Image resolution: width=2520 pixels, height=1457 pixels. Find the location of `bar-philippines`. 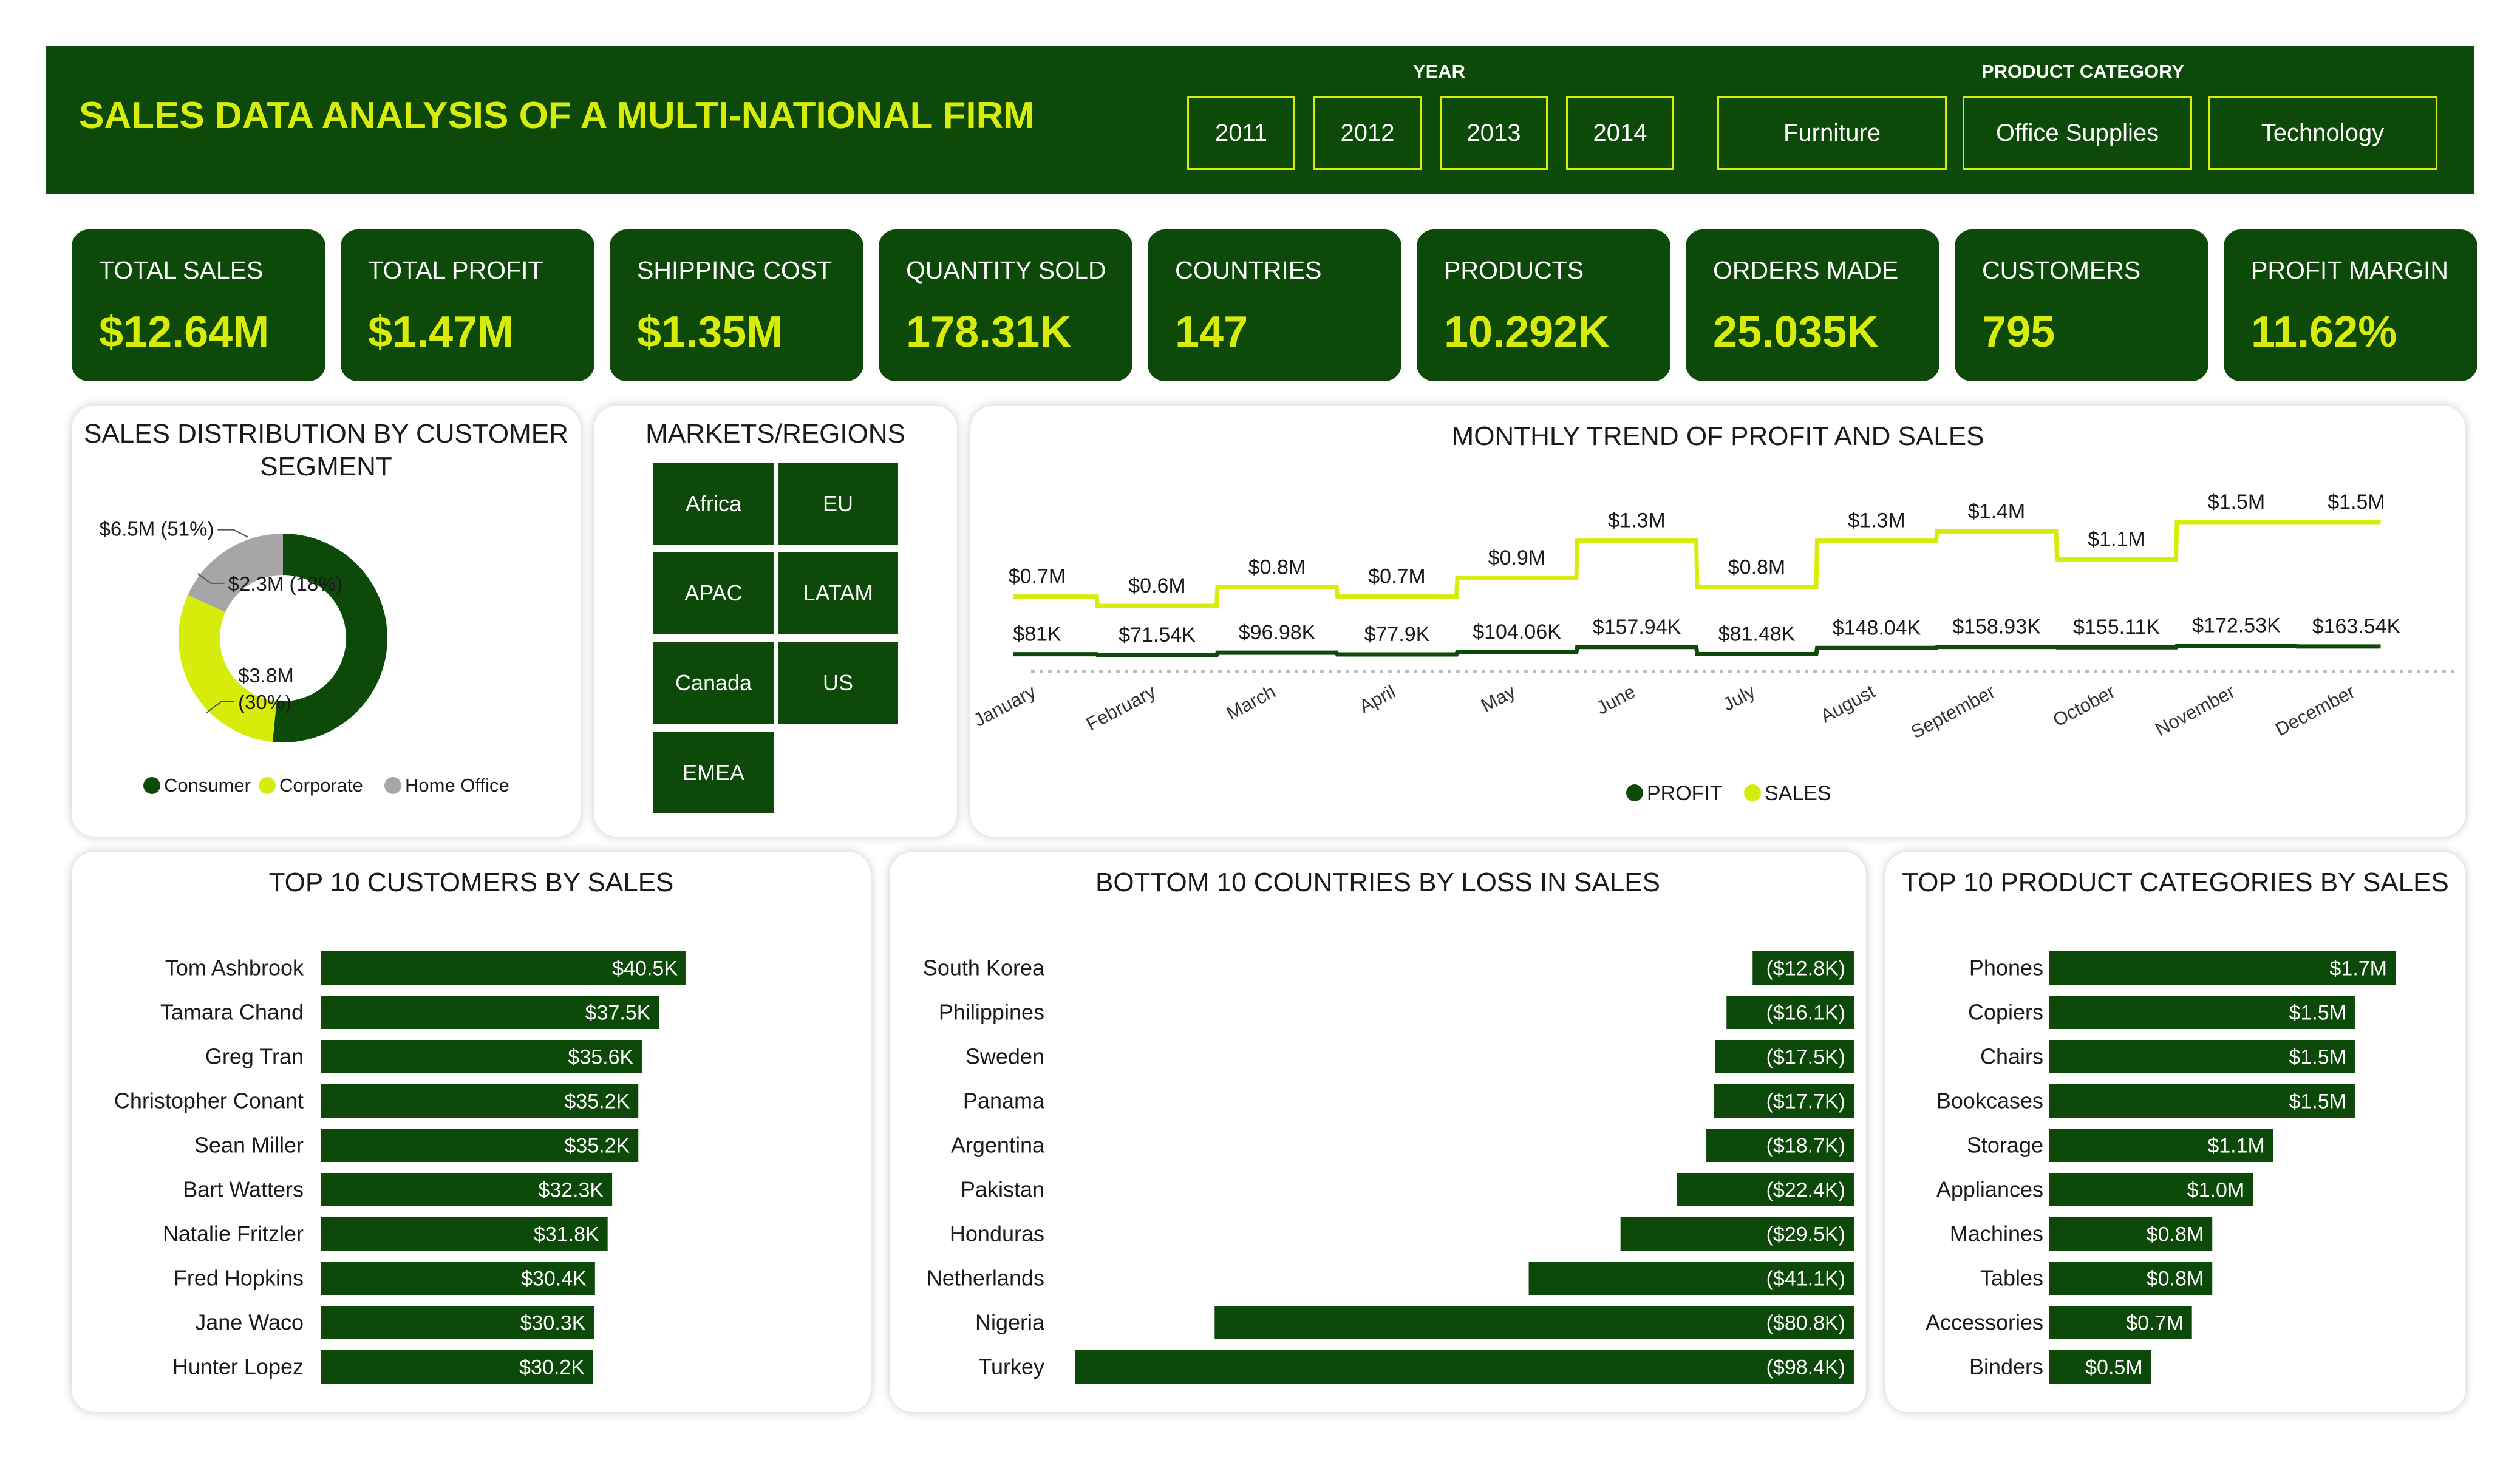

bar-philippines is located at coordinates (1790, 1012).